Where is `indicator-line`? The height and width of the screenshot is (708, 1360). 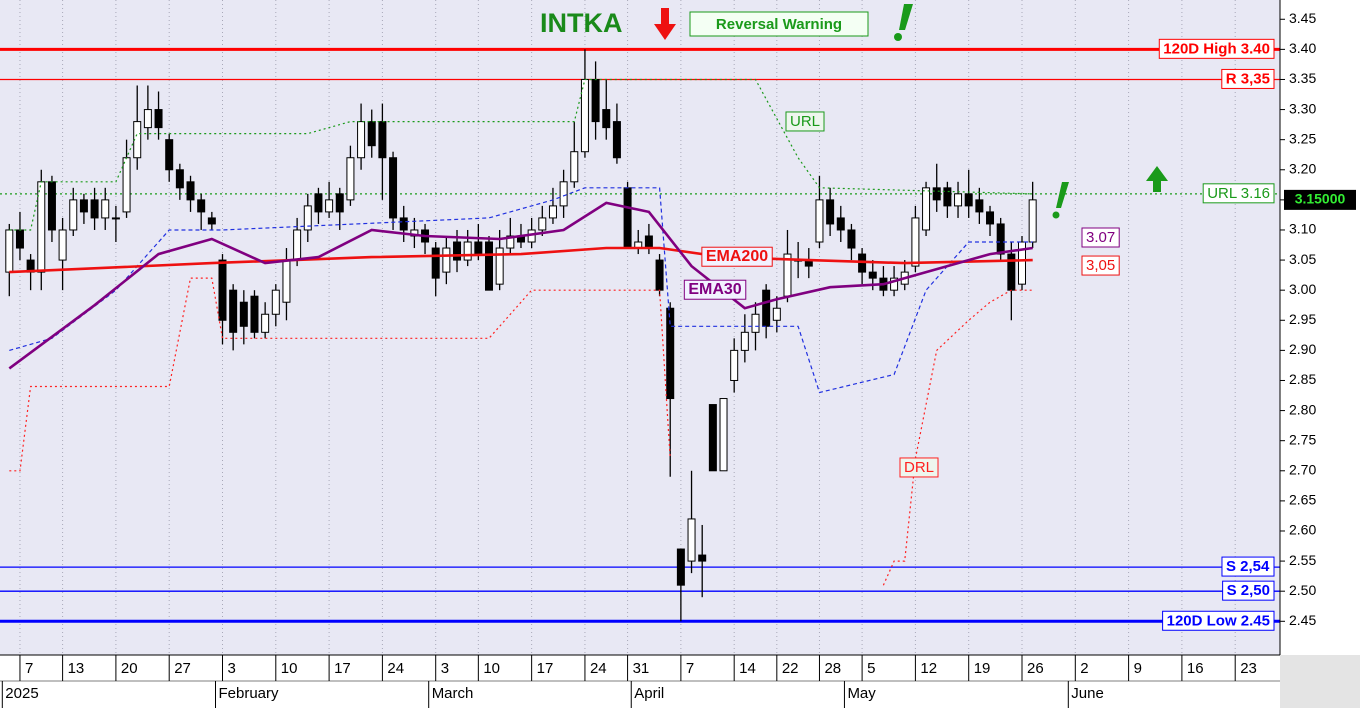
indicator-line is located at coordinates (340, 374).